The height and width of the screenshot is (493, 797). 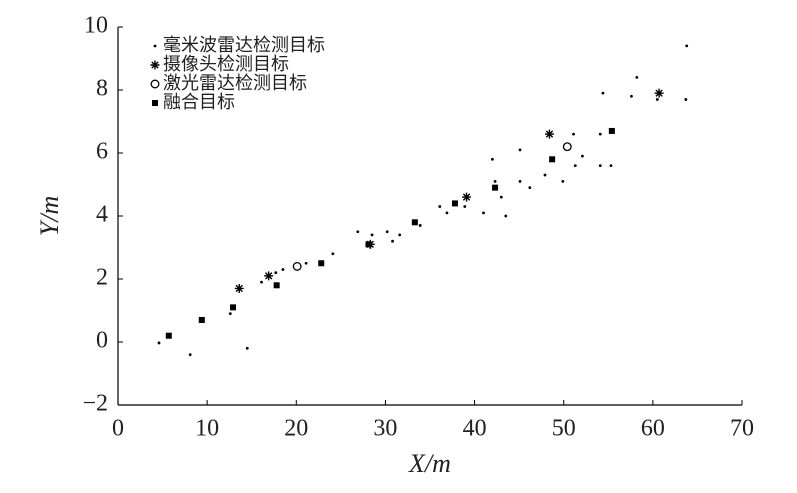 What do you see at coordinates (235, 83) in the screenshot?
I see `legend-label: 激光雷达检测目标` at bounding box center [235, 83].